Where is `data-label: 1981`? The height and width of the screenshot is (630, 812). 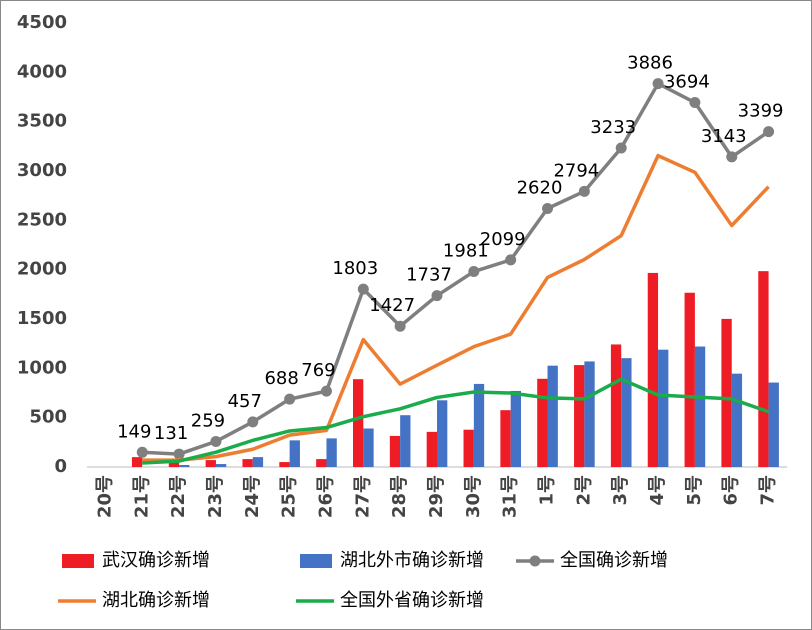
data-label: 1981 is located at coordinates (466, 251).